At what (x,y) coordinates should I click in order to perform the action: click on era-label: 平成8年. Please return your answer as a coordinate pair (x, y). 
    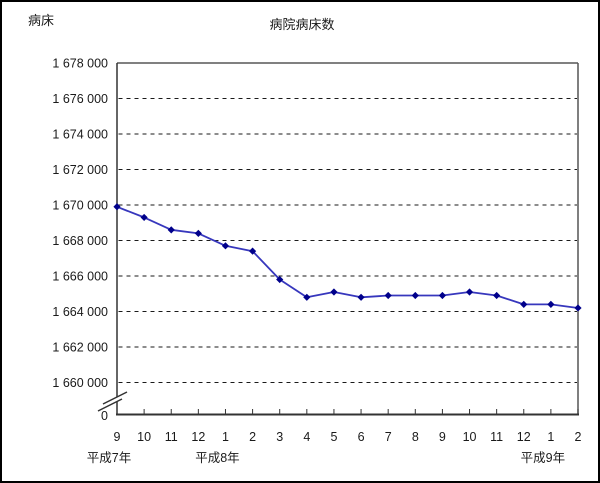
    Looking at the image, I should click on (217, 458).